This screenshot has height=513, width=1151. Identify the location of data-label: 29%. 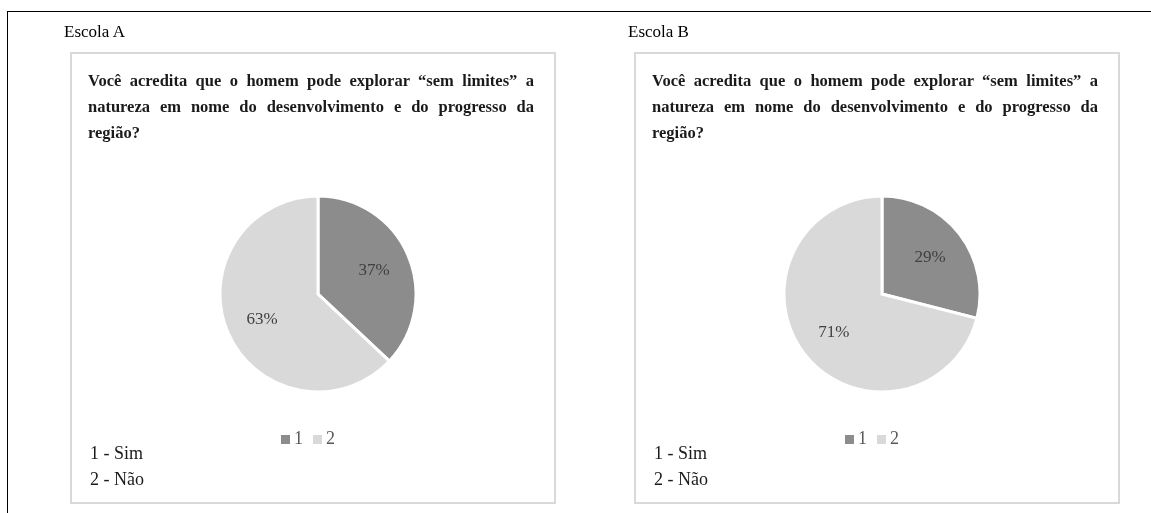
(930, 257).